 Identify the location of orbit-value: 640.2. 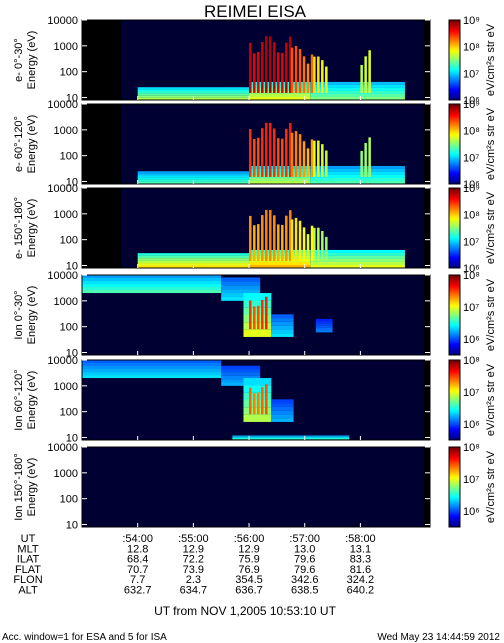
(361, 591).